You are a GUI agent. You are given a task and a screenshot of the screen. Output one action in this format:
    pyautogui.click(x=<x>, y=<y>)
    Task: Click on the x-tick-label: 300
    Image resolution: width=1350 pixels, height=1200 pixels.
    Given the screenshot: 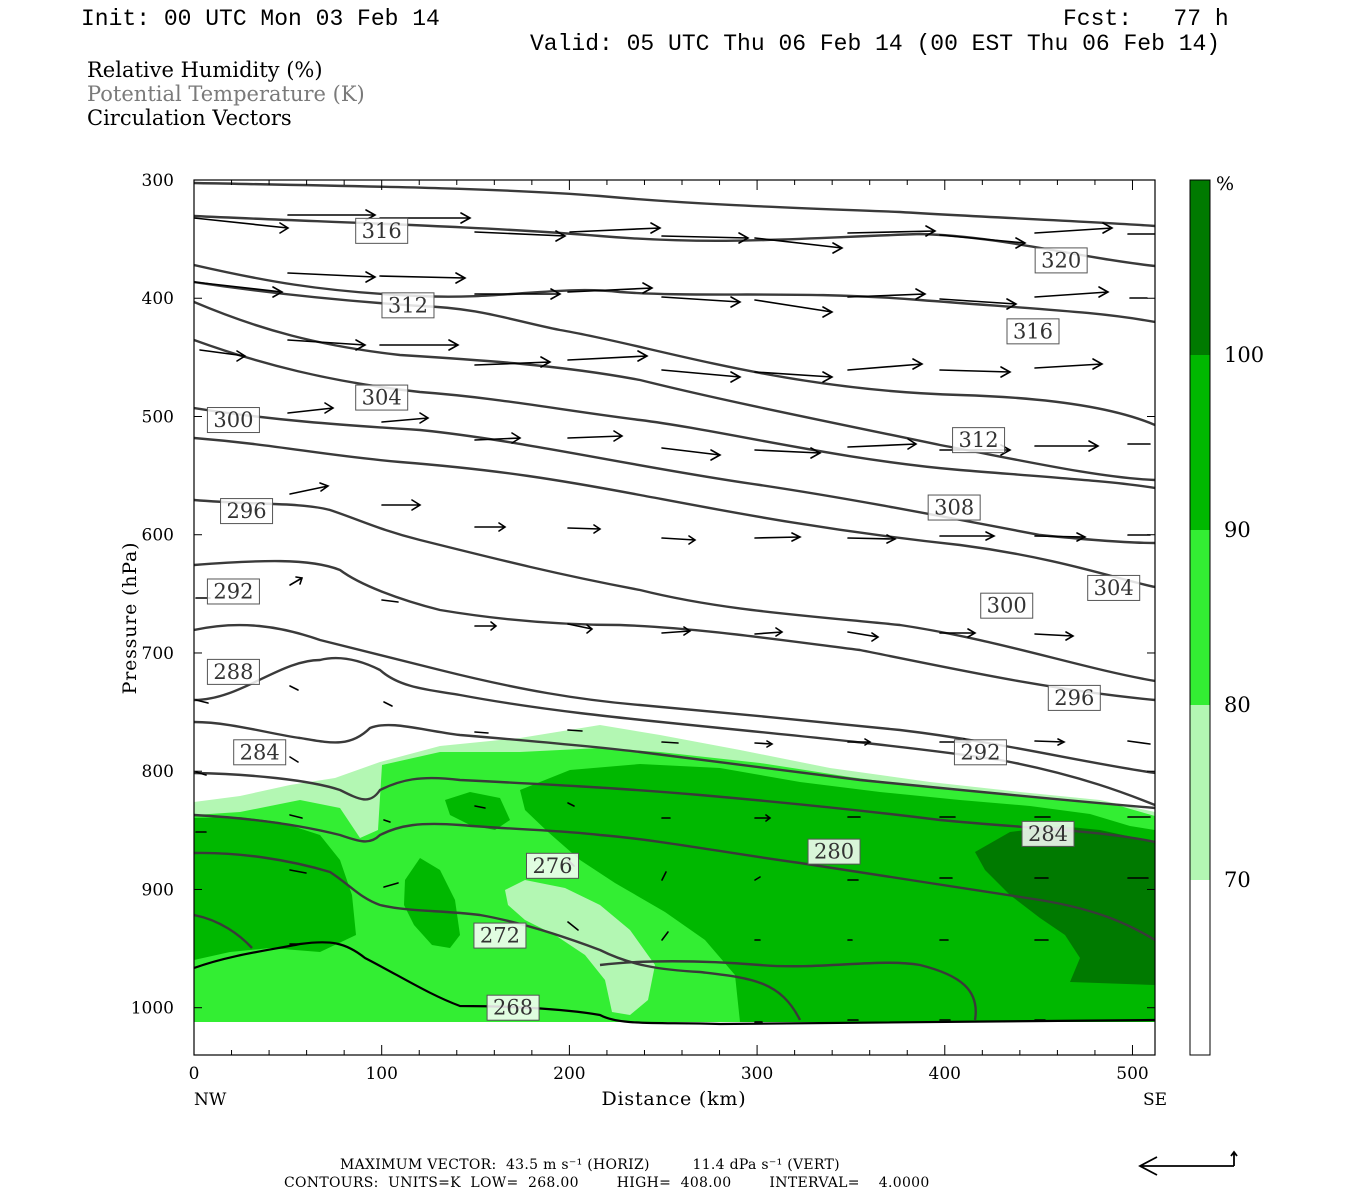 What is the action you would take?
    pyautogui.click(x=757, y=1074)
    